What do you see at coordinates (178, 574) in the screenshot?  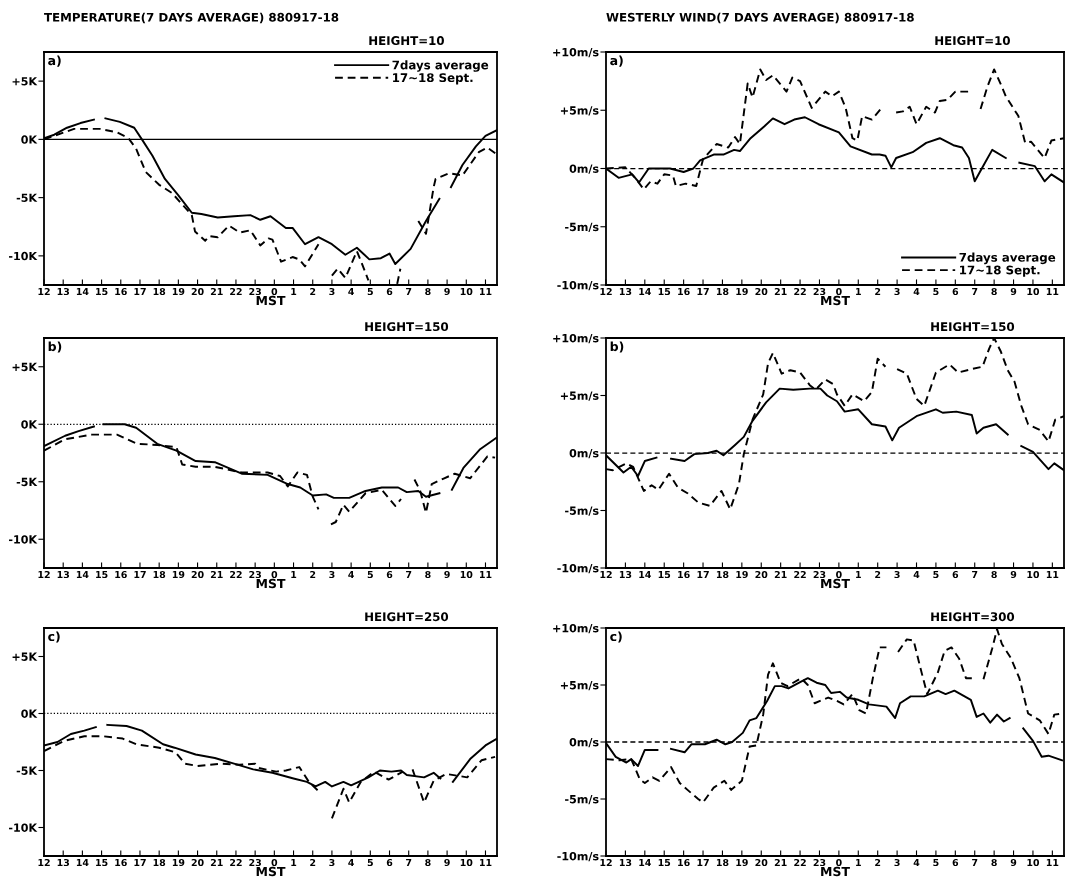 I see `x-tick-label: 19` at bounding box center [178, 574].